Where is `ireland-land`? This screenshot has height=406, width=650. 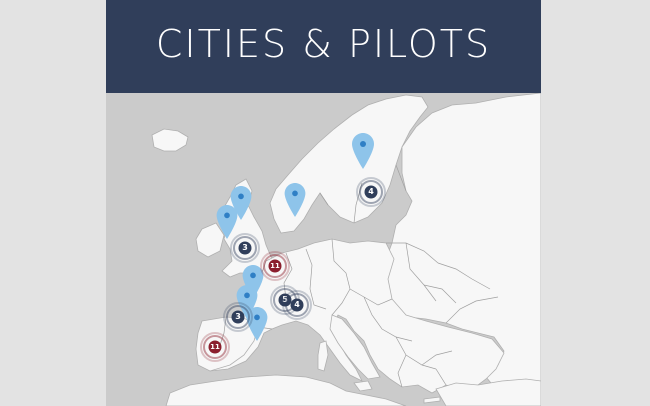
ireland-land is located at coordinates (210, 240).